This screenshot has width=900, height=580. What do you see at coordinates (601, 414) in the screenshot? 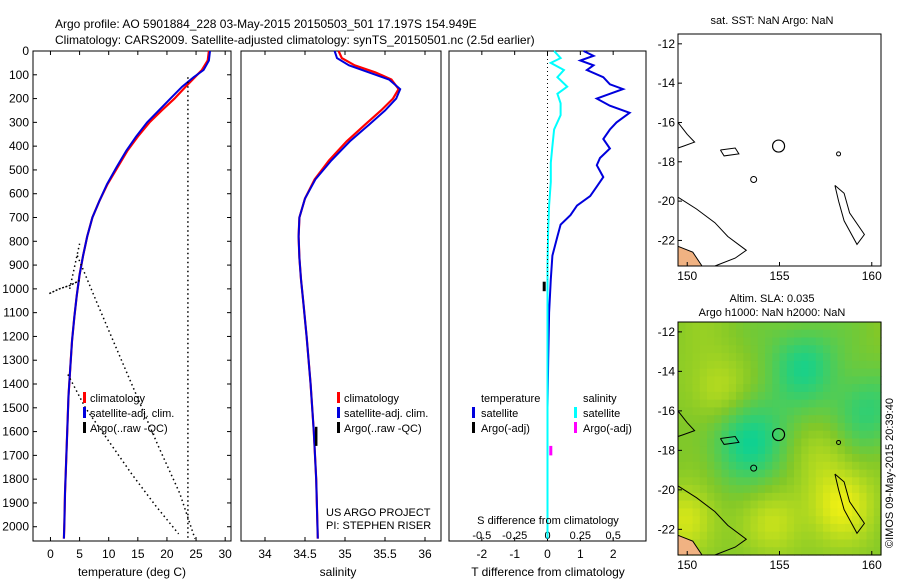
I see `legend-label-sal-satellite: satellite` at bounding box center [601, 414].